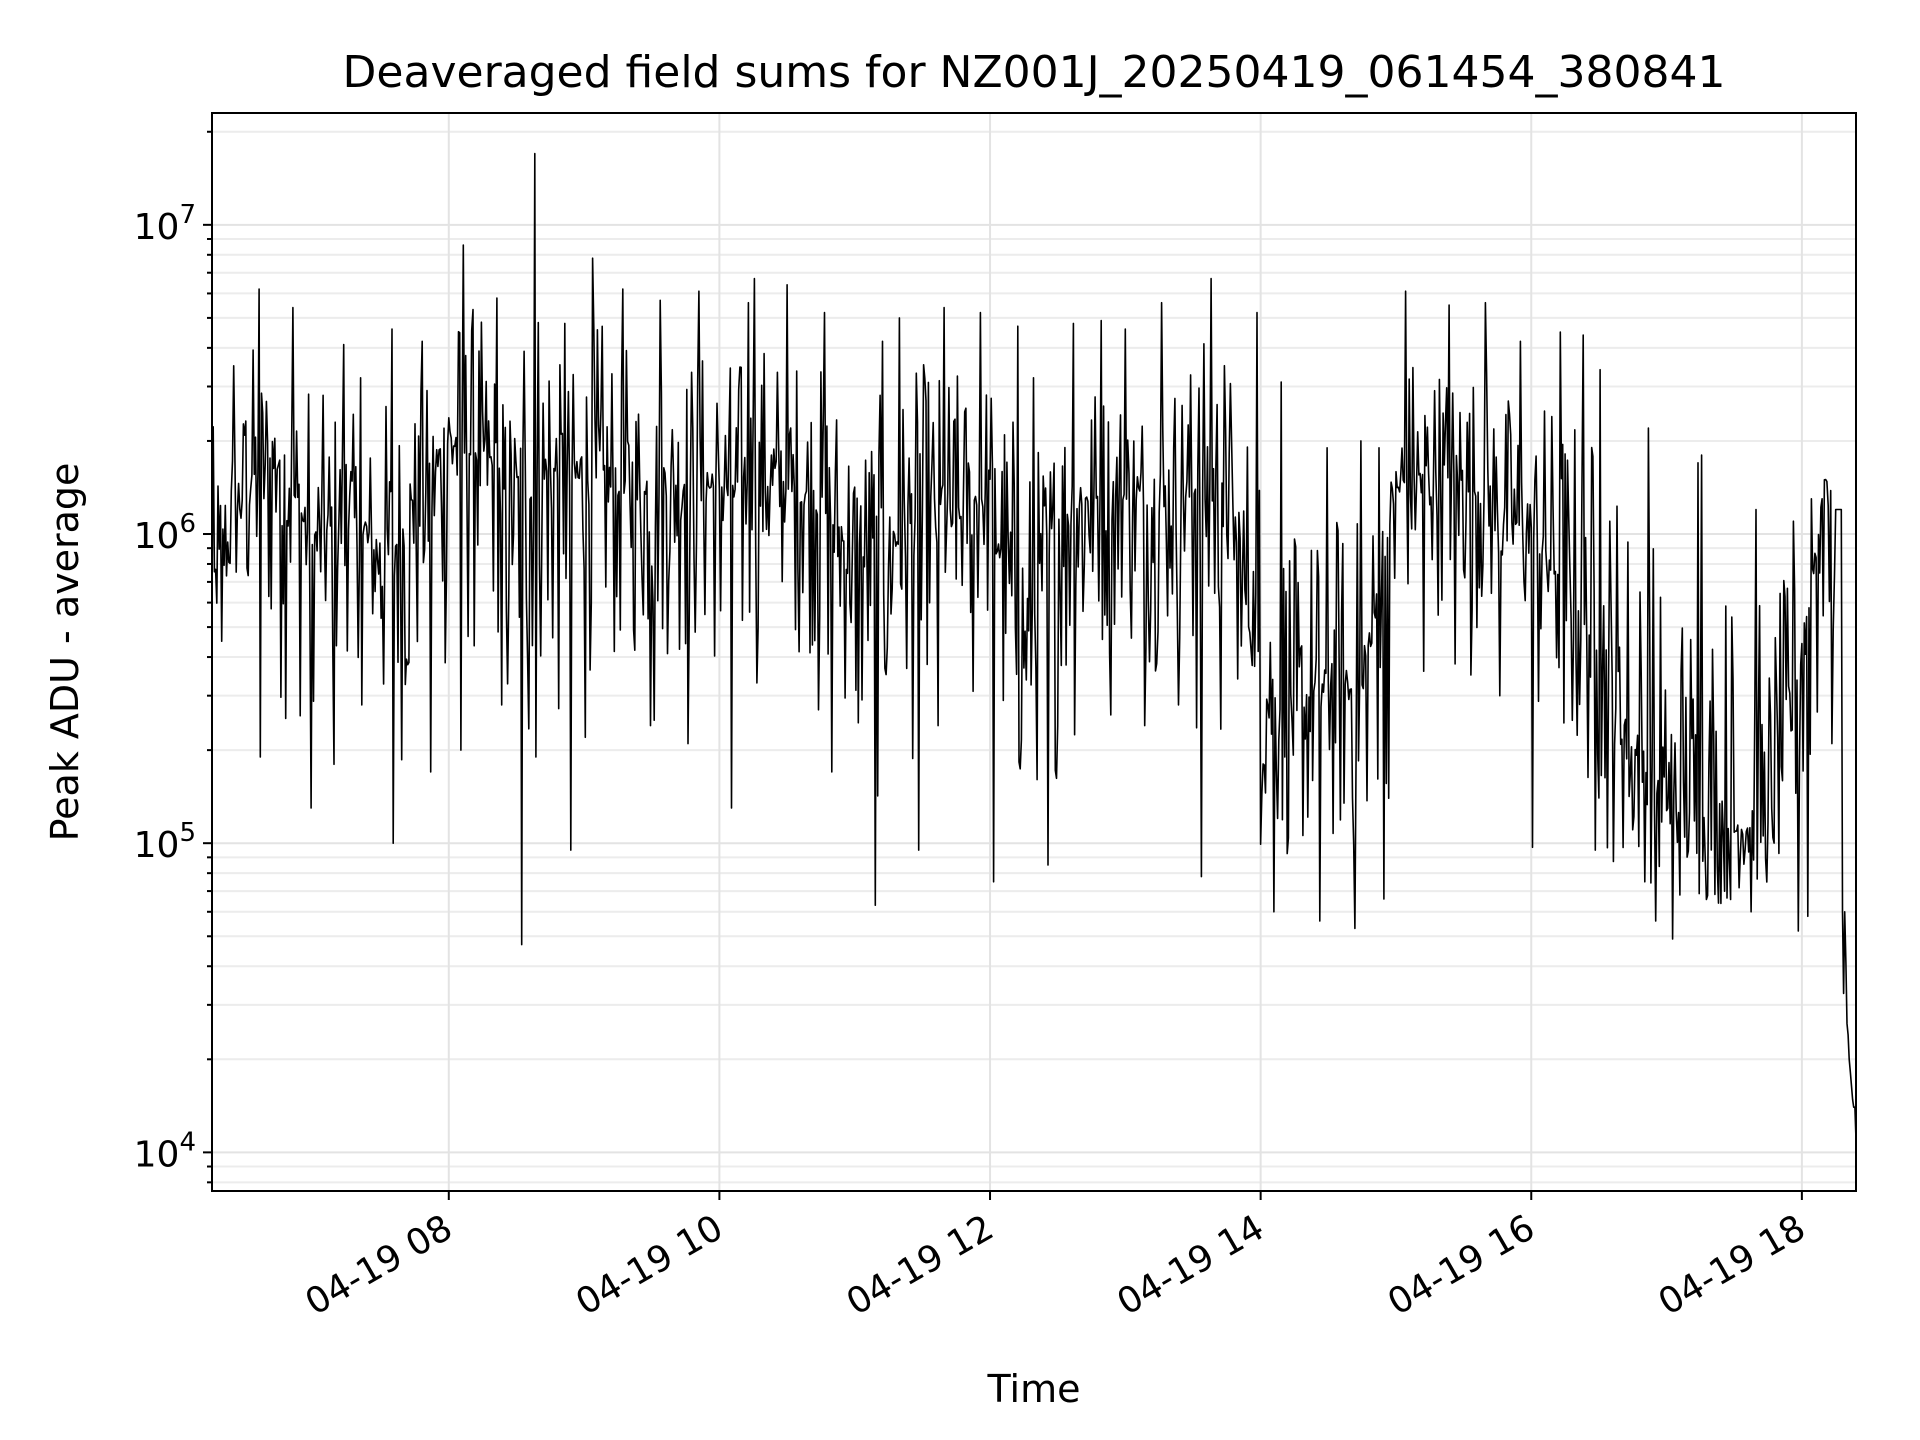 This screenshot has width=1920, height=1440. What do you see at coordinates (187, 833) in the screenshot?
I see `y-tick-label-exponent: 5` at bounding box center [187, 833].